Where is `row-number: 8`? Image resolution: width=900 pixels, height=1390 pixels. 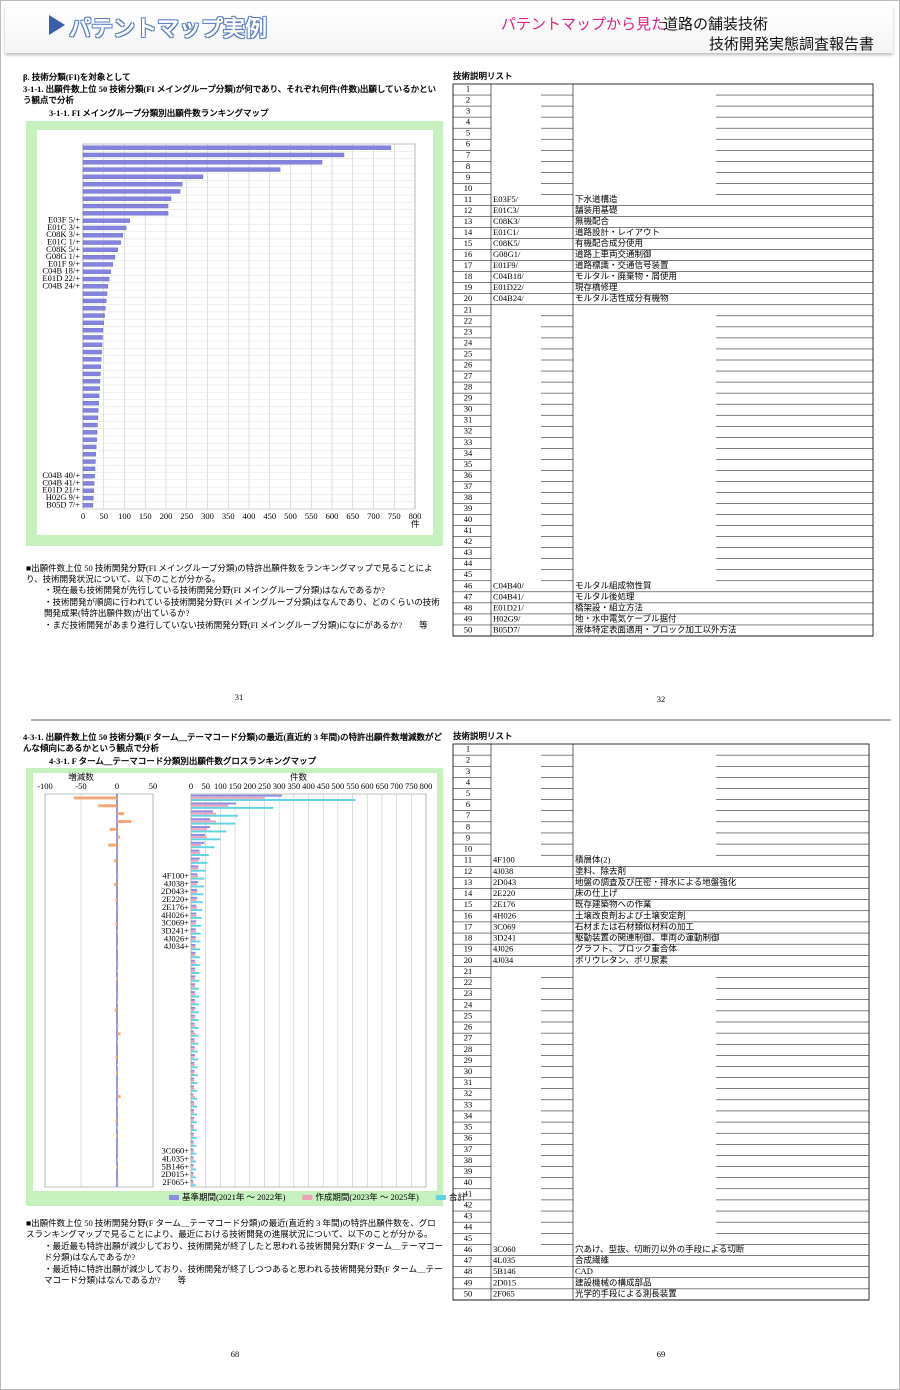
row-number: 8 is located at coordinates (468, 826).